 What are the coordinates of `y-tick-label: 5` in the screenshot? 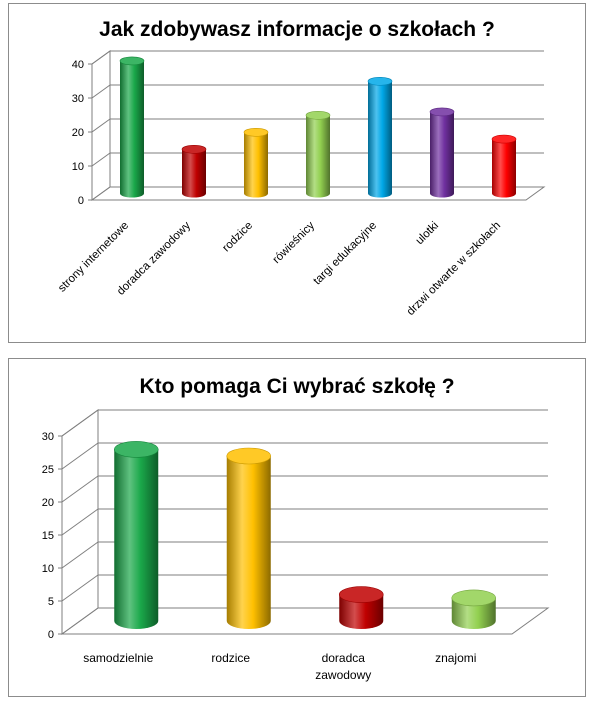 It's located at (51, 602).